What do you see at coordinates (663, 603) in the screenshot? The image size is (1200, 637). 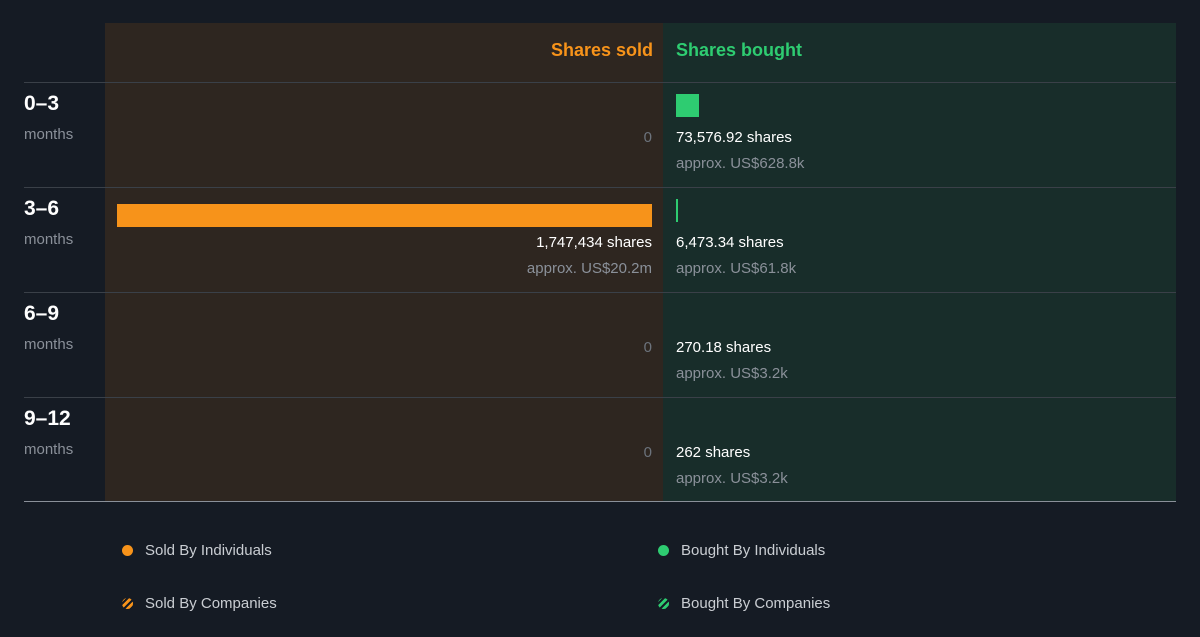 I see `green-striped-dot-icon` at bounding box center [663, 603].